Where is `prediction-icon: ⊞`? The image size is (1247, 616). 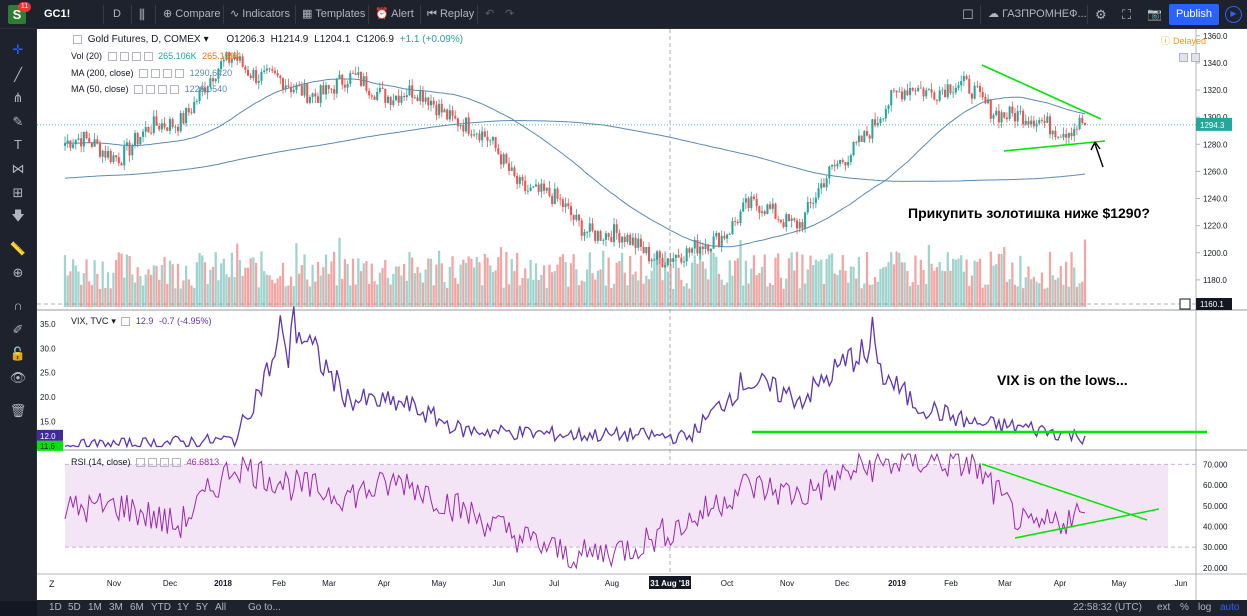
prediction-icon: ⊞ is located at coordinates (18, 192).